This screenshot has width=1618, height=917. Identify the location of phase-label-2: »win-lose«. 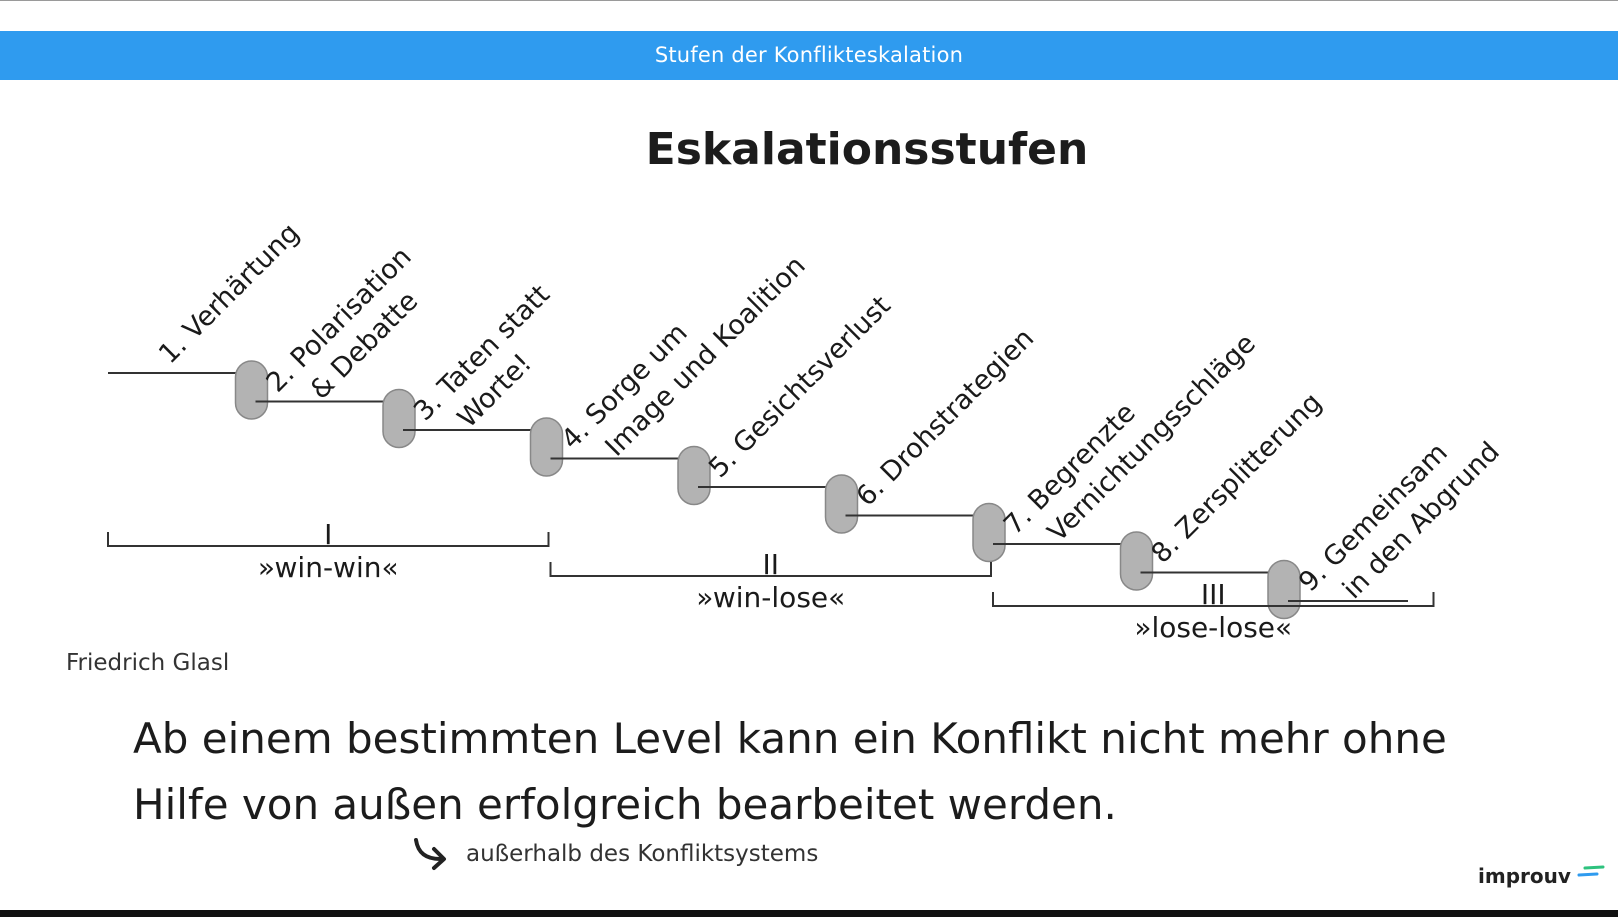
(770, 597).